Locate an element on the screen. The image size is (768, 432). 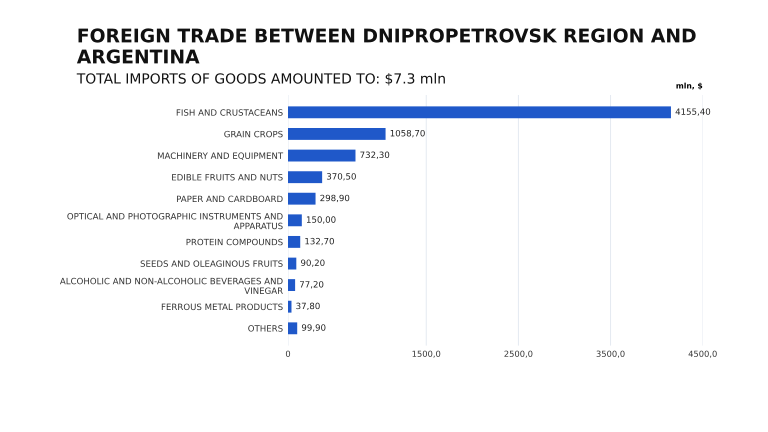
y-tick-label: OPTICAL AND PHOTOGRAPHIC INSTRUMENTS AND APPARATUS is located at coordinates (175, 221).